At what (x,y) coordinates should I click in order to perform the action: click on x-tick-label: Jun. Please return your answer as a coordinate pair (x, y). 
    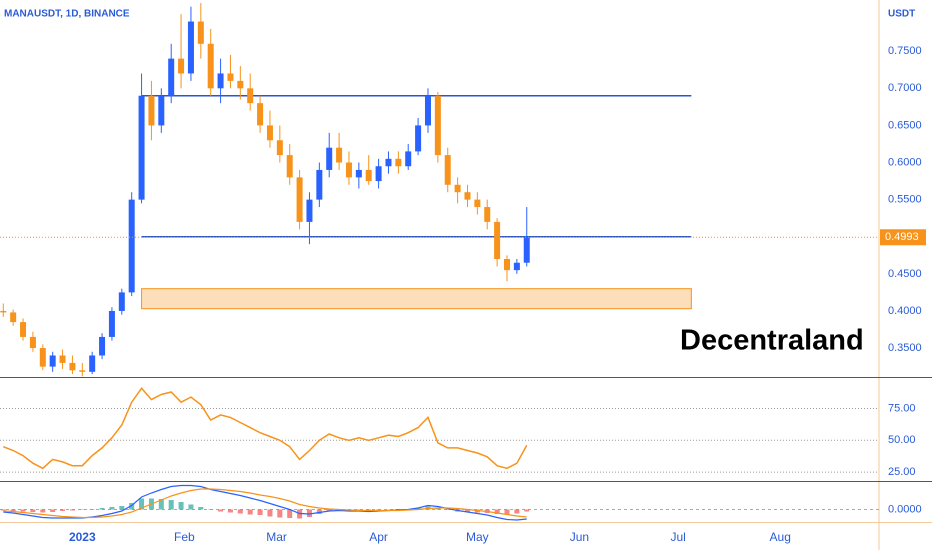
    Looking at the image, I should click on (579, 537).